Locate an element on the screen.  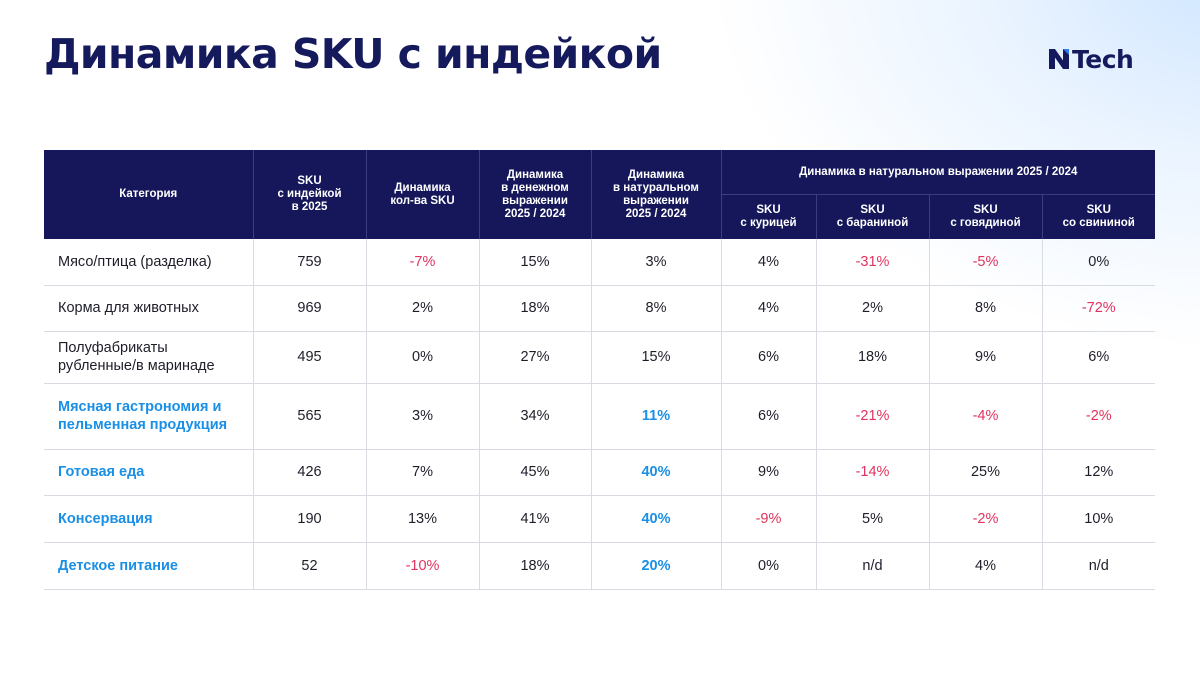
sku-2025-cell: 565 is located at coordinates (309, 416).